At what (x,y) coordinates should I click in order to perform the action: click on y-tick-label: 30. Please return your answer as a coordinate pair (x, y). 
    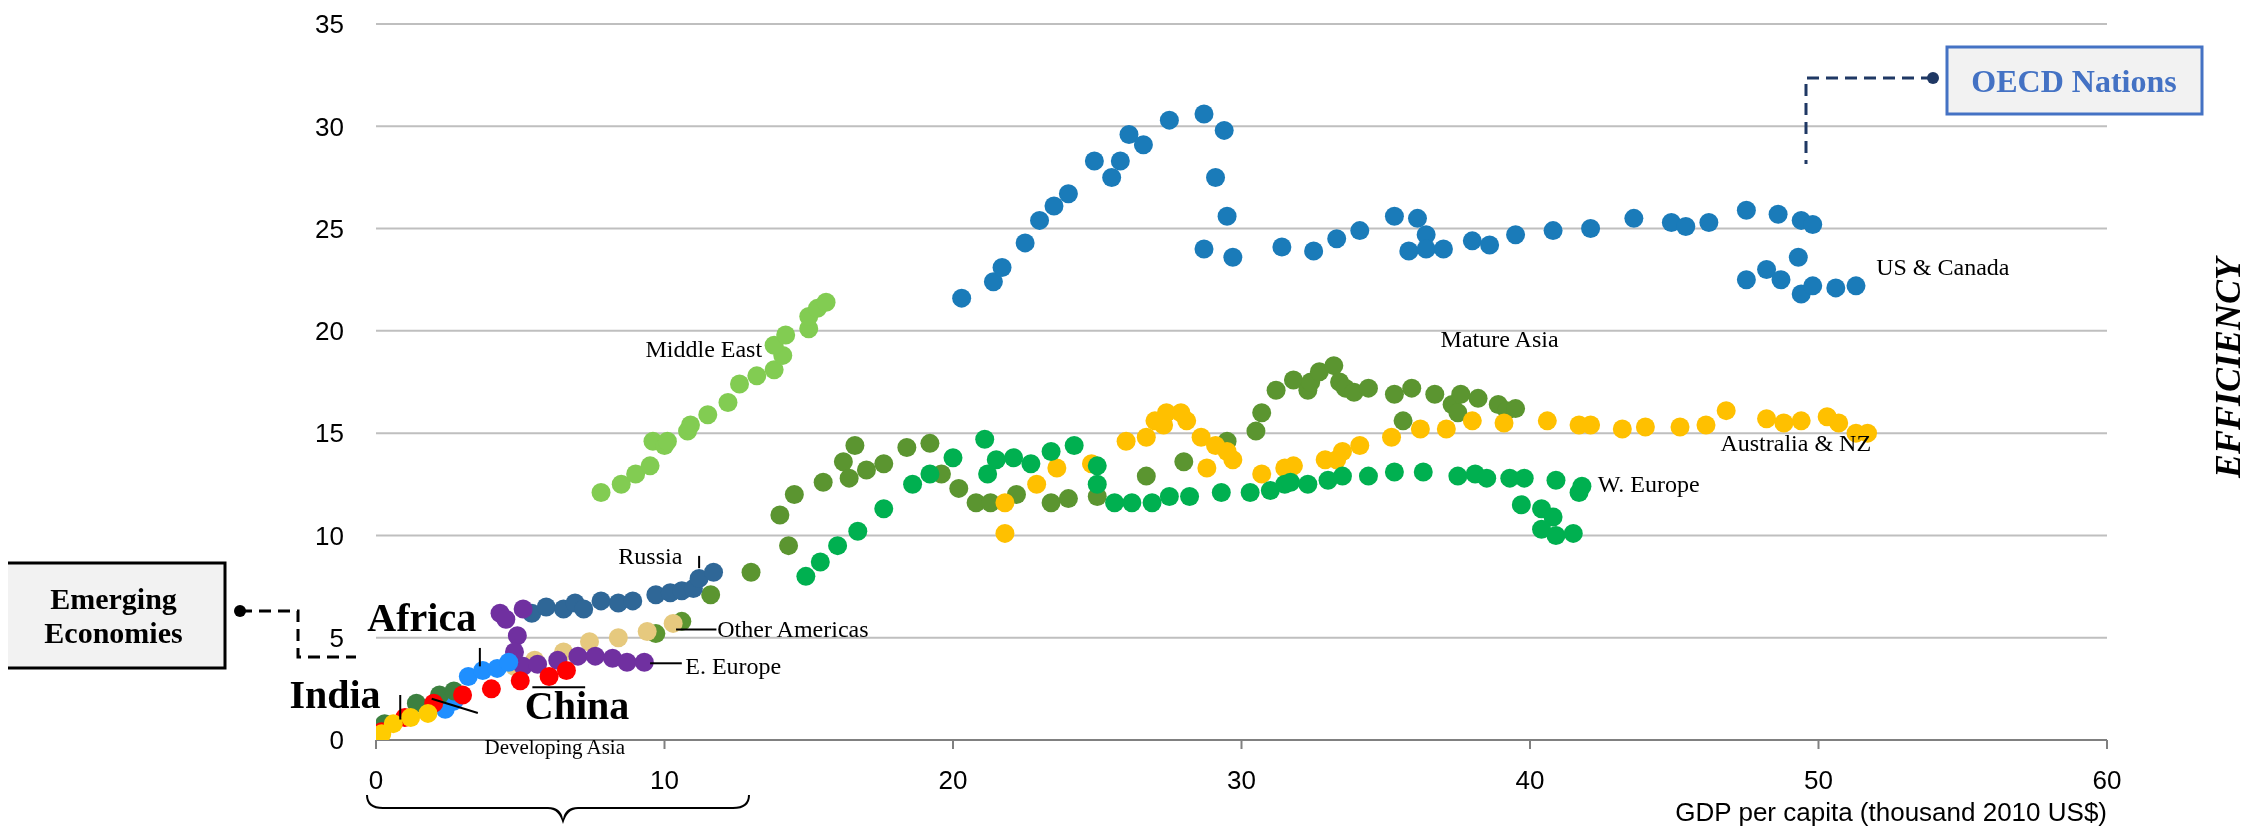
    Looking at the image, I should click on (329, 126).